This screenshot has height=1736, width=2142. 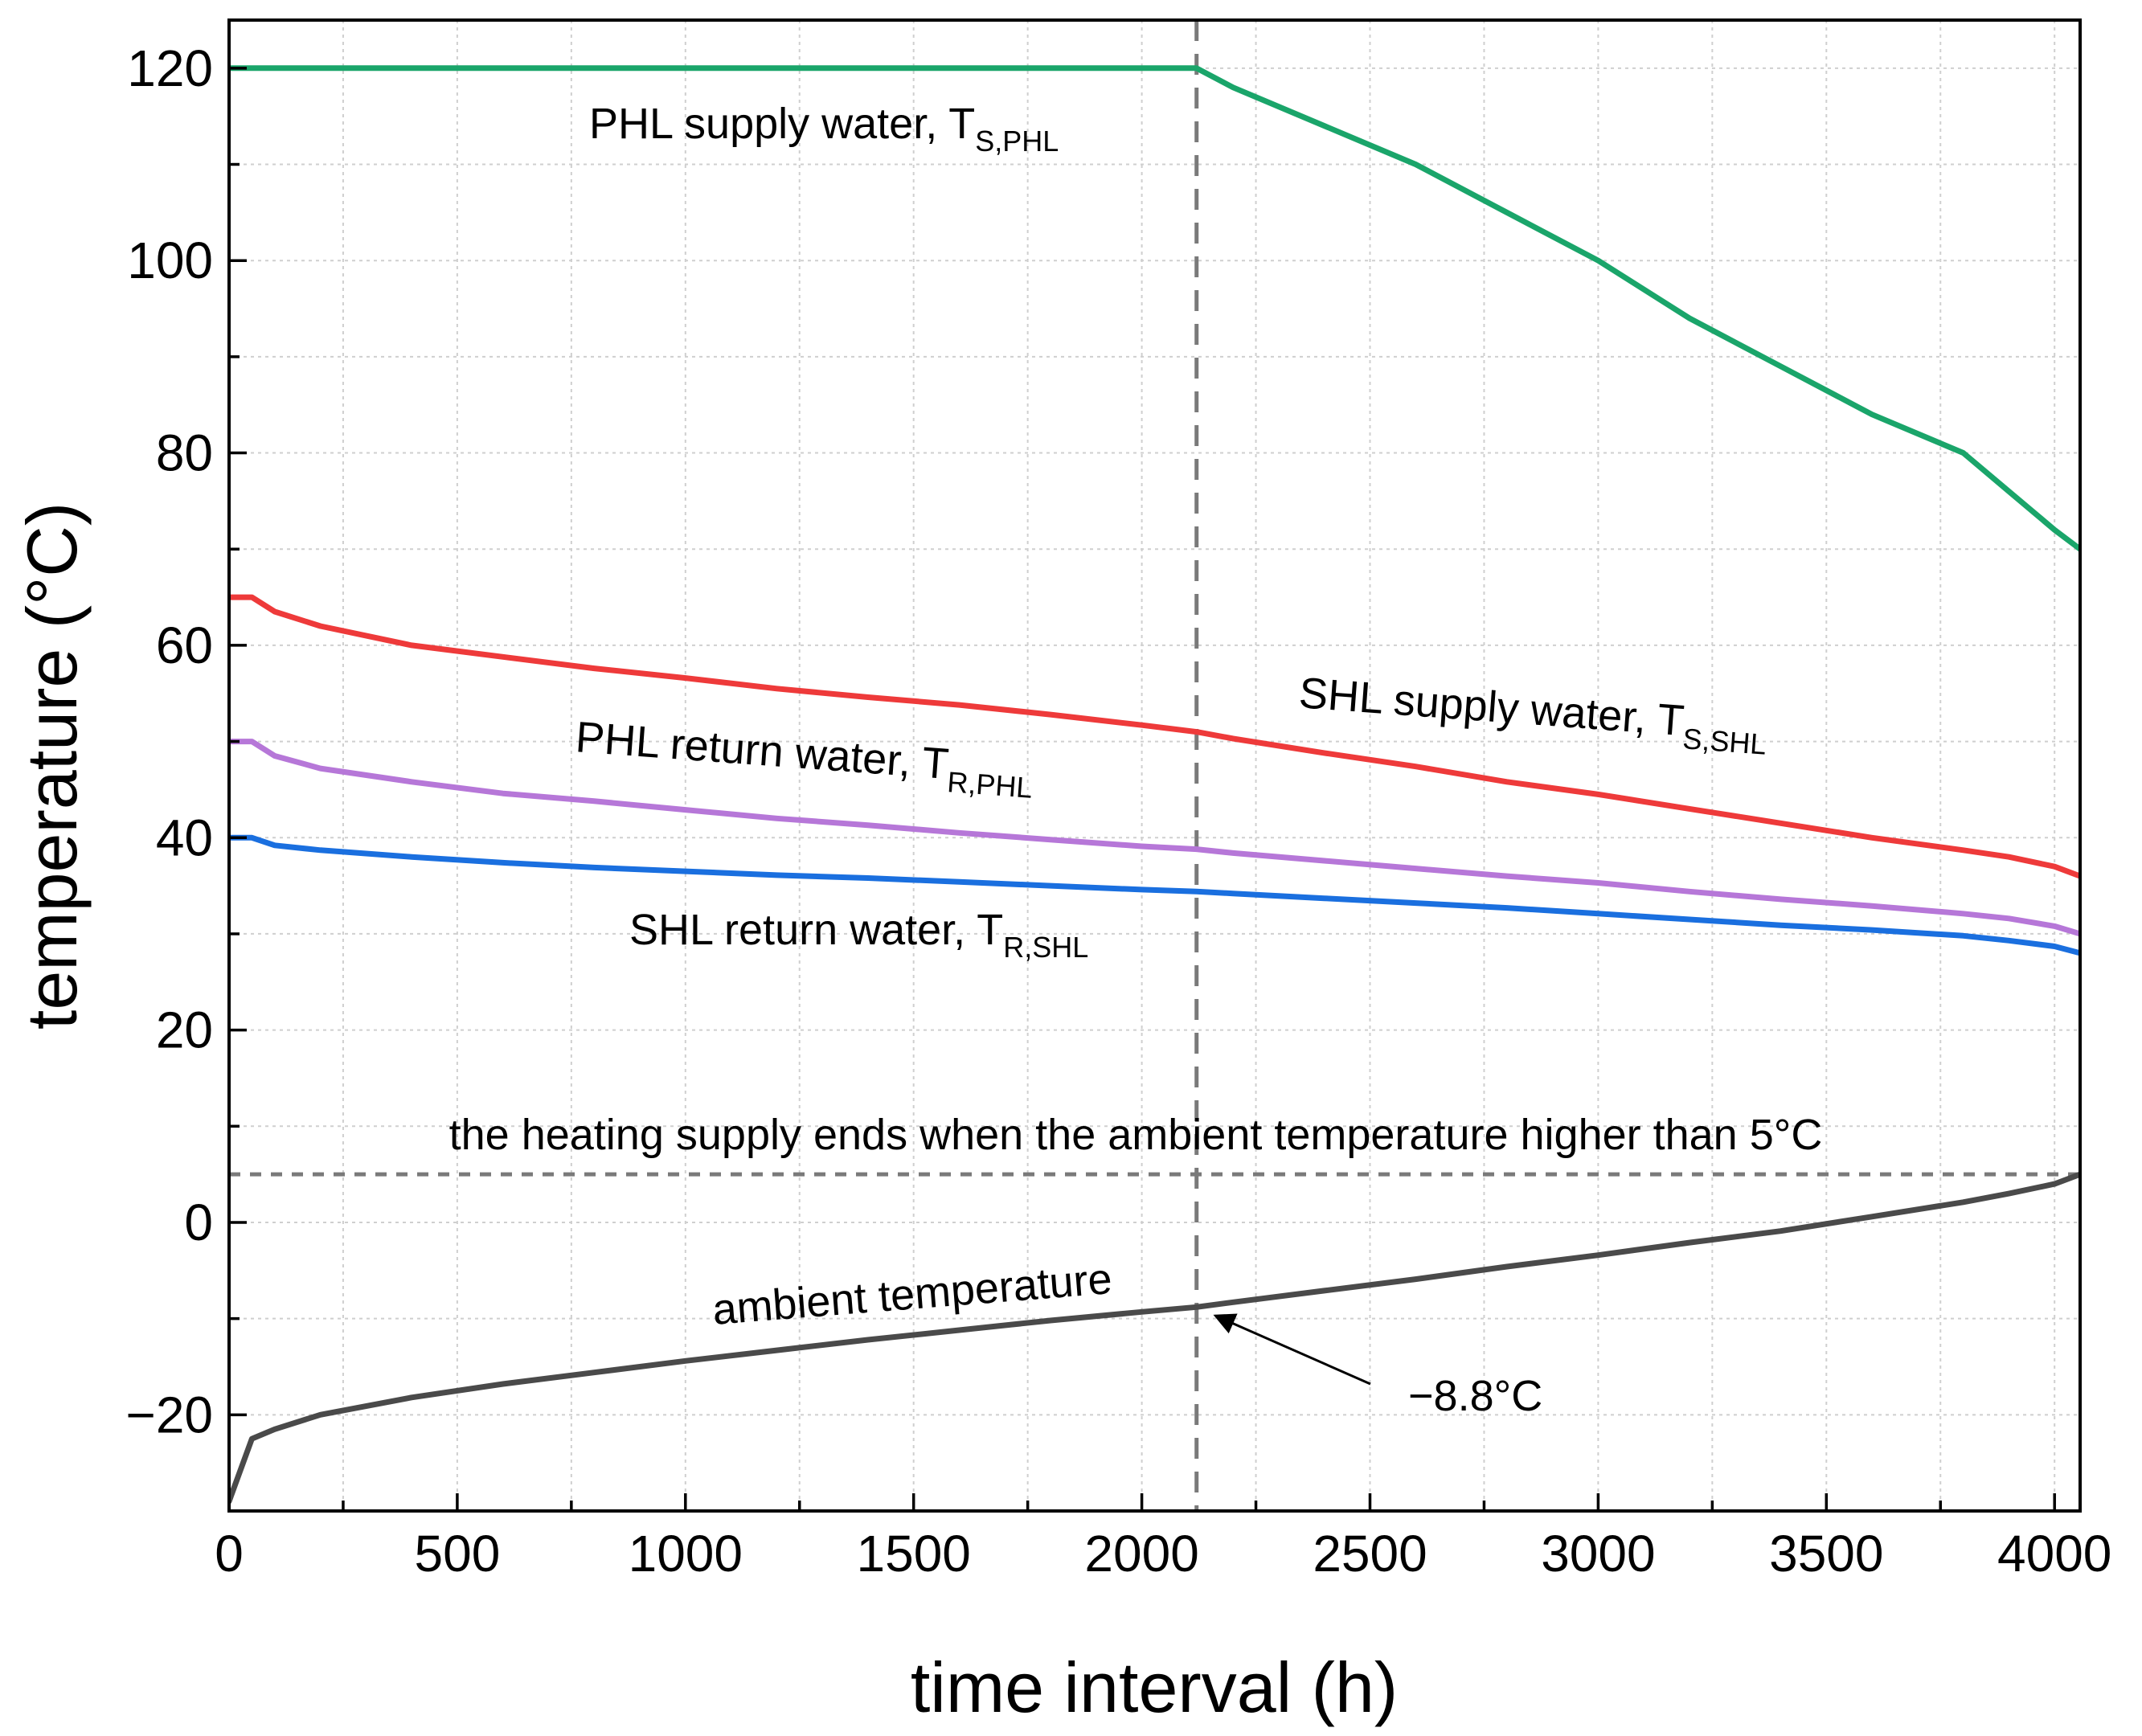 What do you see at coordinates (169, 741) in the screenshot?
I see `y-tick-labels: −20 0 20 40 60 80 100 120` at bounding box center [169, 741].